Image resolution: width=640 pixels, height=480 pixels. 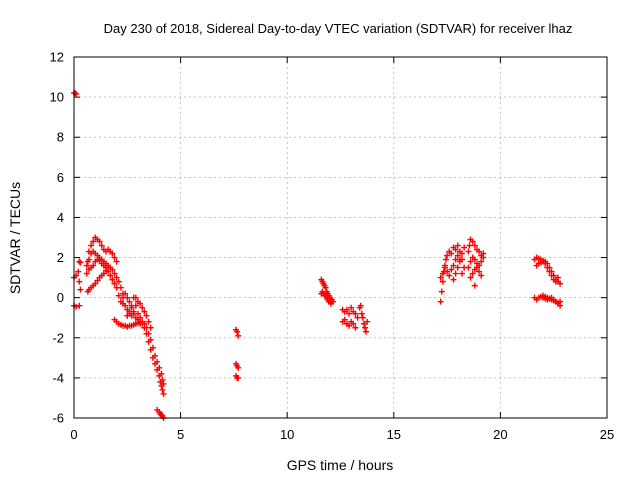 What do you see at coordinates (60, 297) in the screenshot?
I see `y-tick-label: 0` at bounding box center [60, 297].